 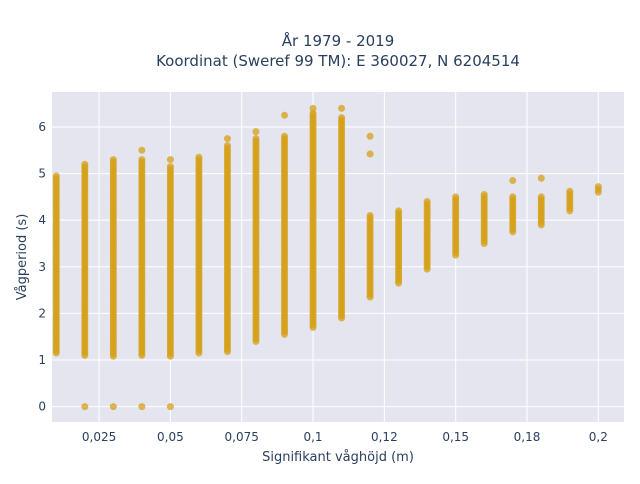 I want to click on y-tick-label: 2, so click(x=42, y=313).